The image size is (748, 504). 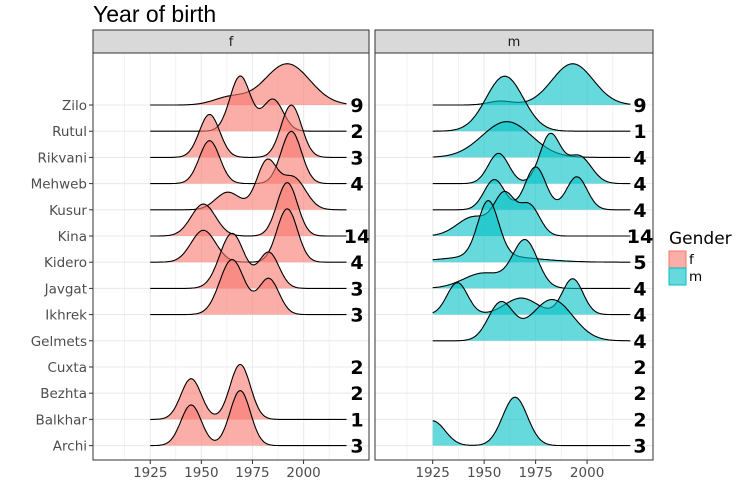 I want to click on ridge-line-f-ikhrek, so click(x=248, y=287).